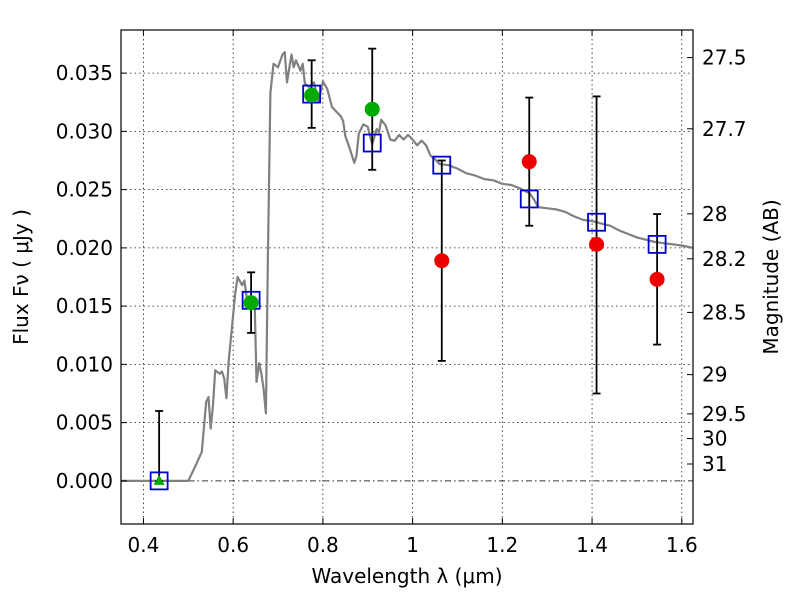 Image resolution: width=800 pixels, height=600 pixels. What do you see at coordinates (84, 248) in the screenshot?
I see `y-tick-label: 0.020` at bounding box center [84, 248].